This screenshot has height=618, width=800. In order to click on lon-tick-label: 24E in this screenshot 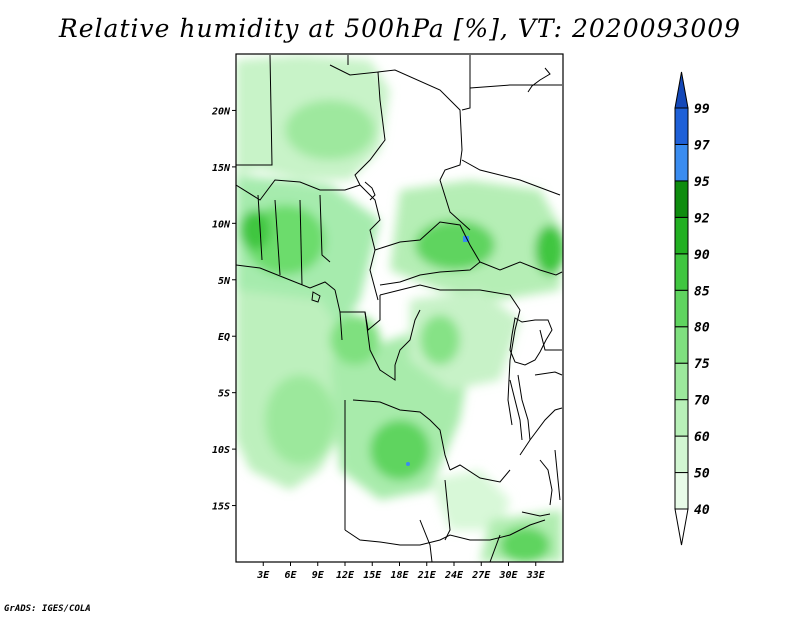, I will do `click(454, 575)`.